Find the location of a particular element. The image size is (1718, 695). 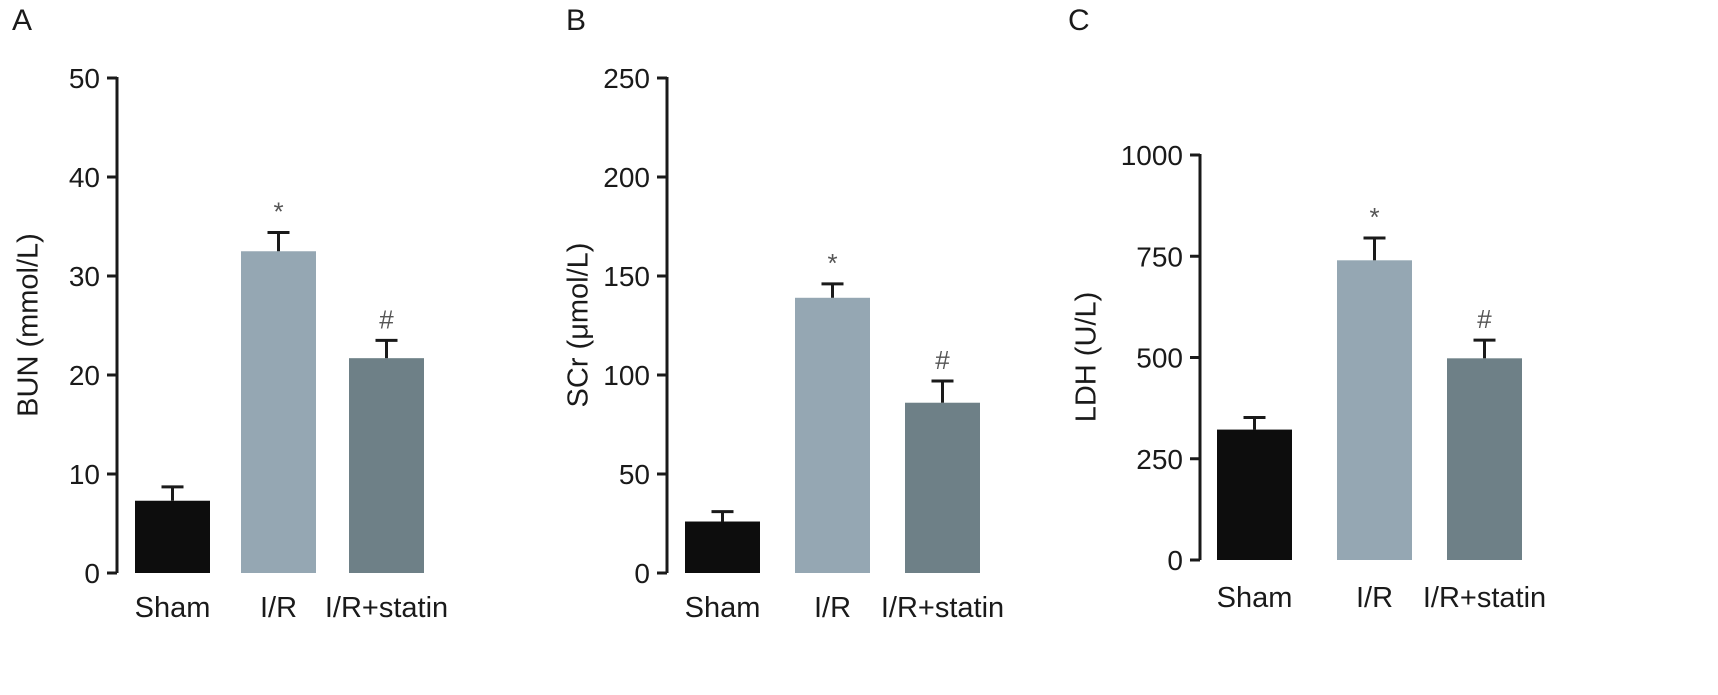

panel-letter: B is located at coordinates (576, 20).